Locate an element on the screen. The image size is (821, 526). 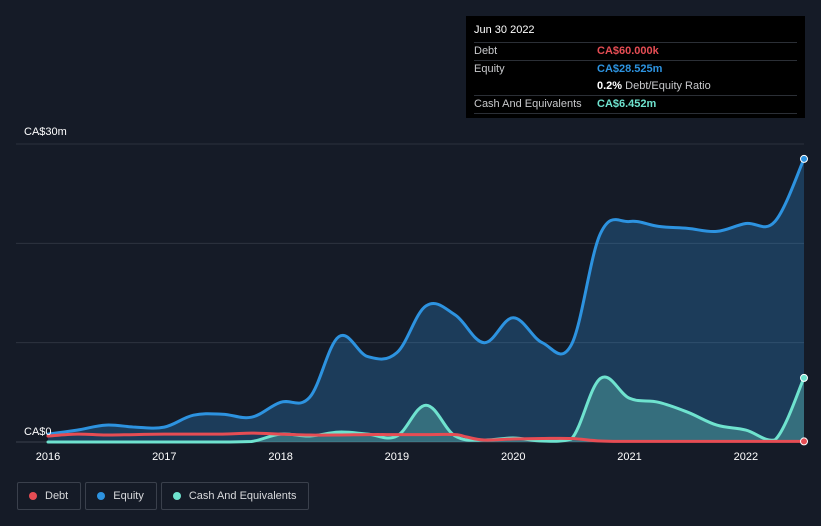
legend-item-equity: Equity is located at coordinates (121, 496).